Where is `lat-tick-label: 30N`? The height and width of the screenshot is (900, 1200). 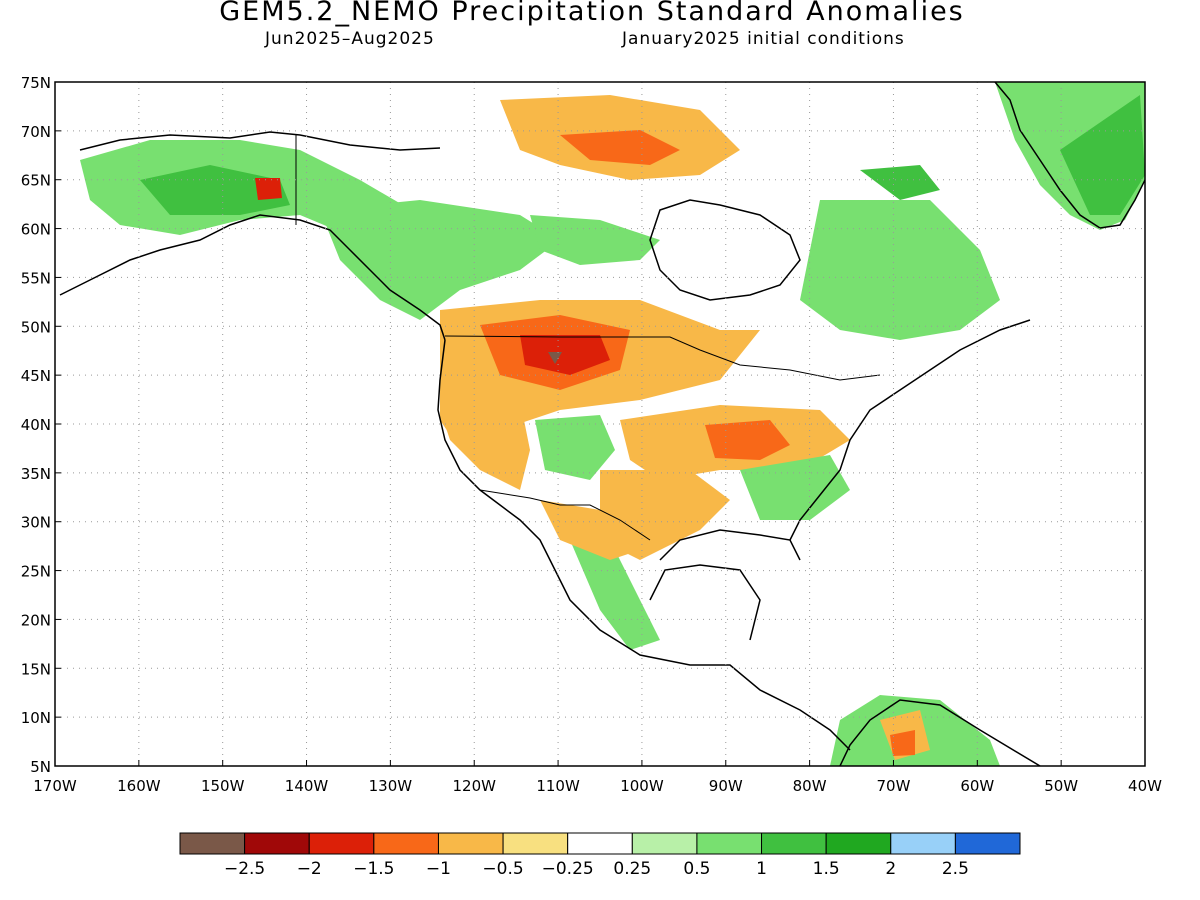
lat-tick-label: 30N is located at coordinates (36, 523).